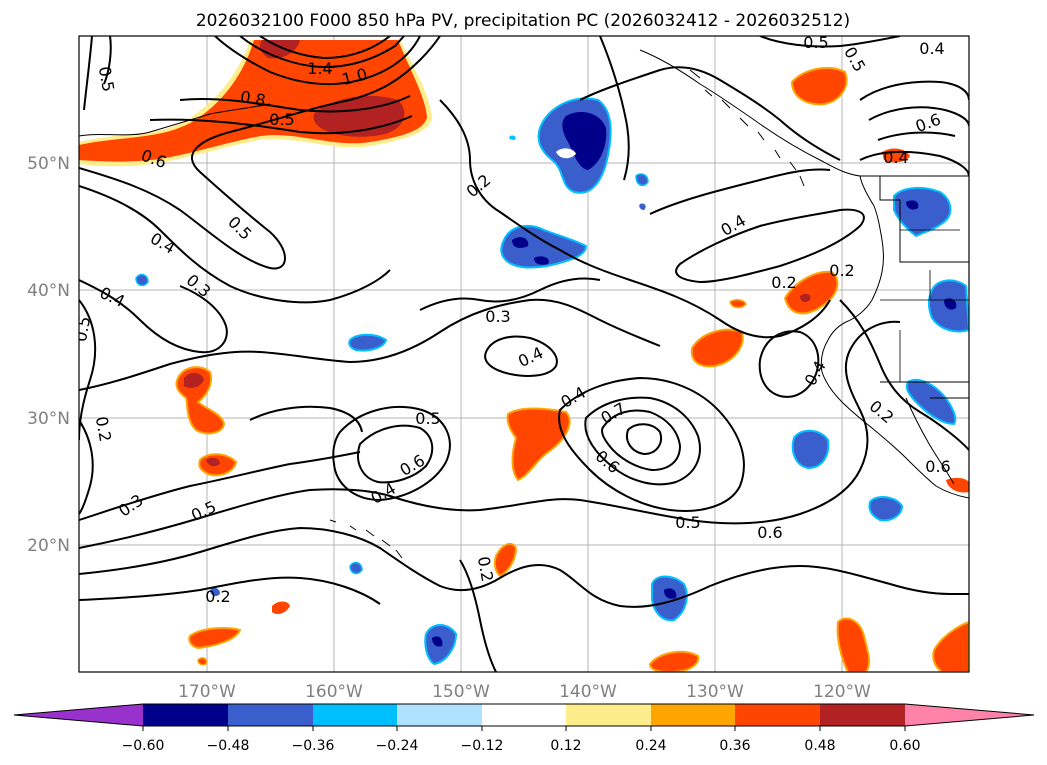  I want to click on pv-contour-north-right, so click(830, 42).